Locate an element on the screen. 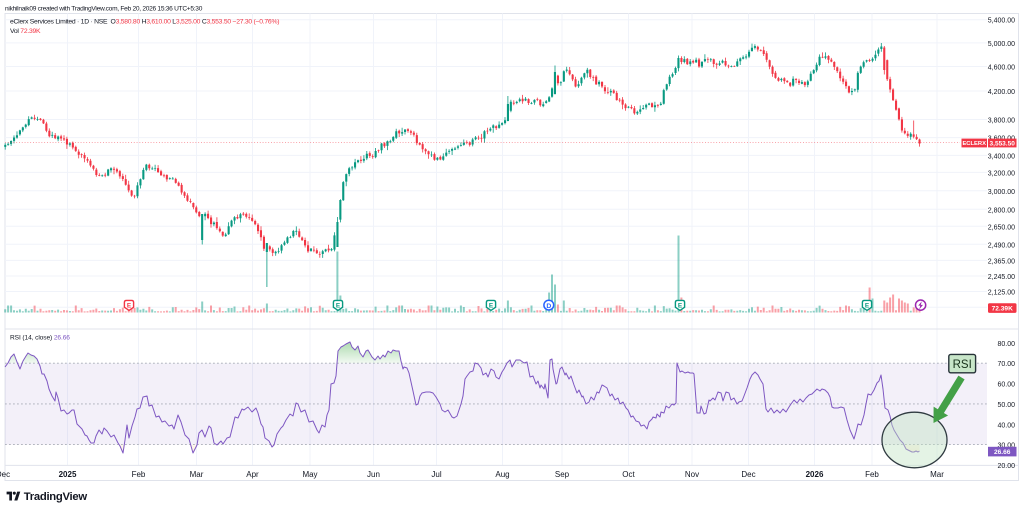 This screenshot has width=1024, height=516. svg-text: 2,365.00 is located at coordinates (1001, 261).